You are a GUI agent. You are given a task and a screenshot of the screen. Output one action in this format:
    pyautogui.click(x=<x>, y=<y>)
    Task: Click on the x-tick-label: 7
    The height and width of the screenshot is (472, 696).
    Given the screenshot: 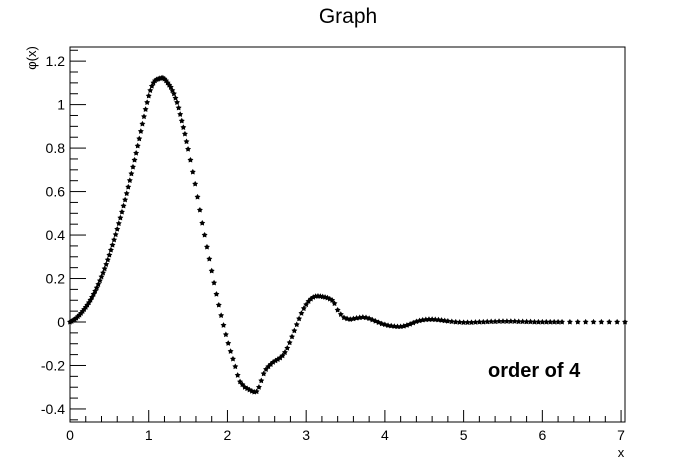 What is the action you would take?
    pyautogui.click(x=621, y=435)
    